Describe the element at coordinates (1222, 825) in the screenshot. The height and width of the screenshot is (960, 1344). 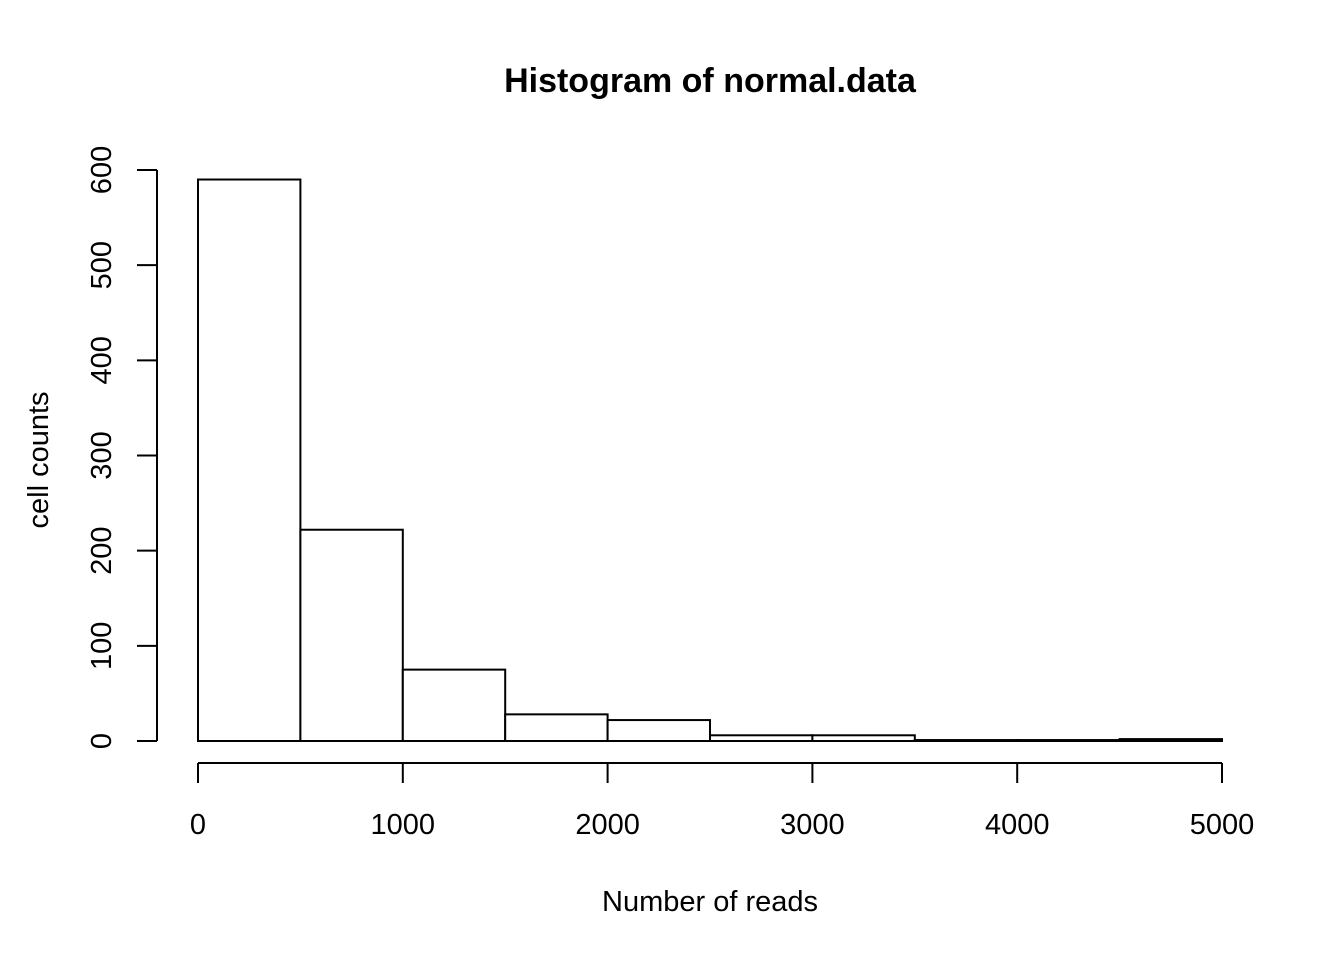
I see `x-tick-label: 5000` at that location.